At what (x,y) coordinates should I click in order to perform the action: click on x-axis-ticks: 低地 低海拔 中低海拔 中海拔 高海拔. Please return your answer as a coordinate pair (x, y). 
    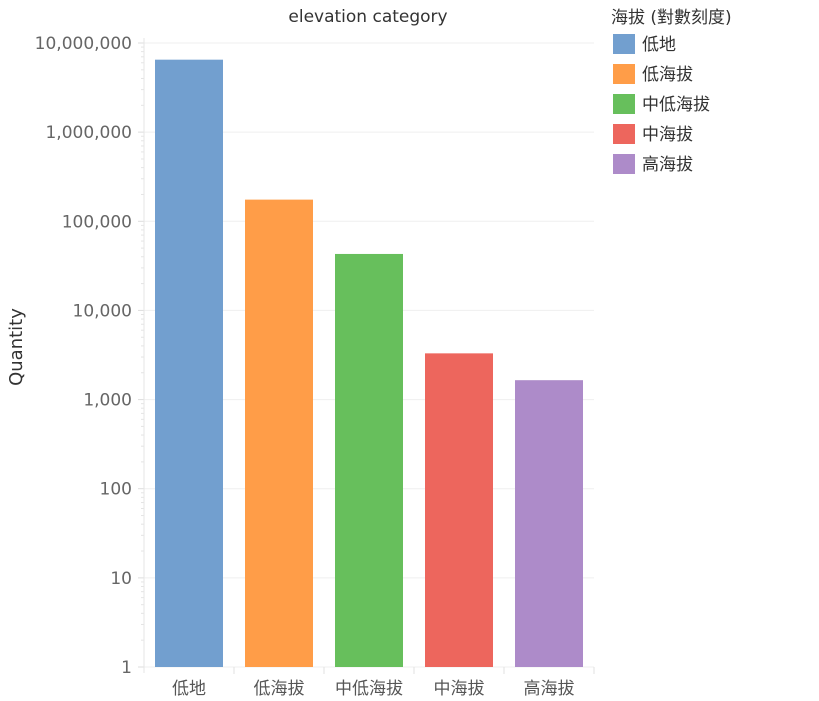
    Looking at the image, I should click on (373, 689).